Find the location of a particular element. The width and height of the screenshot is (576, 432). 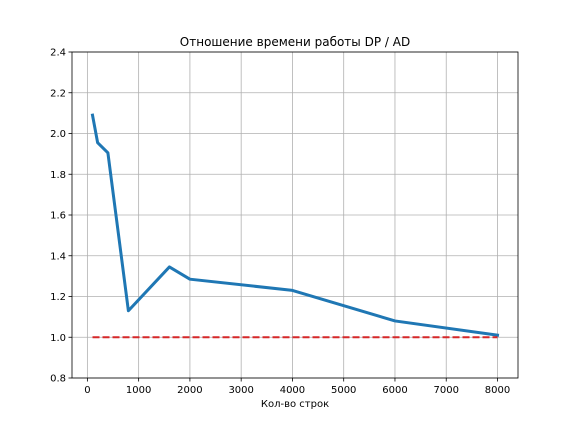

x-tick-label: 3000 is located at coordinates (240, 390).